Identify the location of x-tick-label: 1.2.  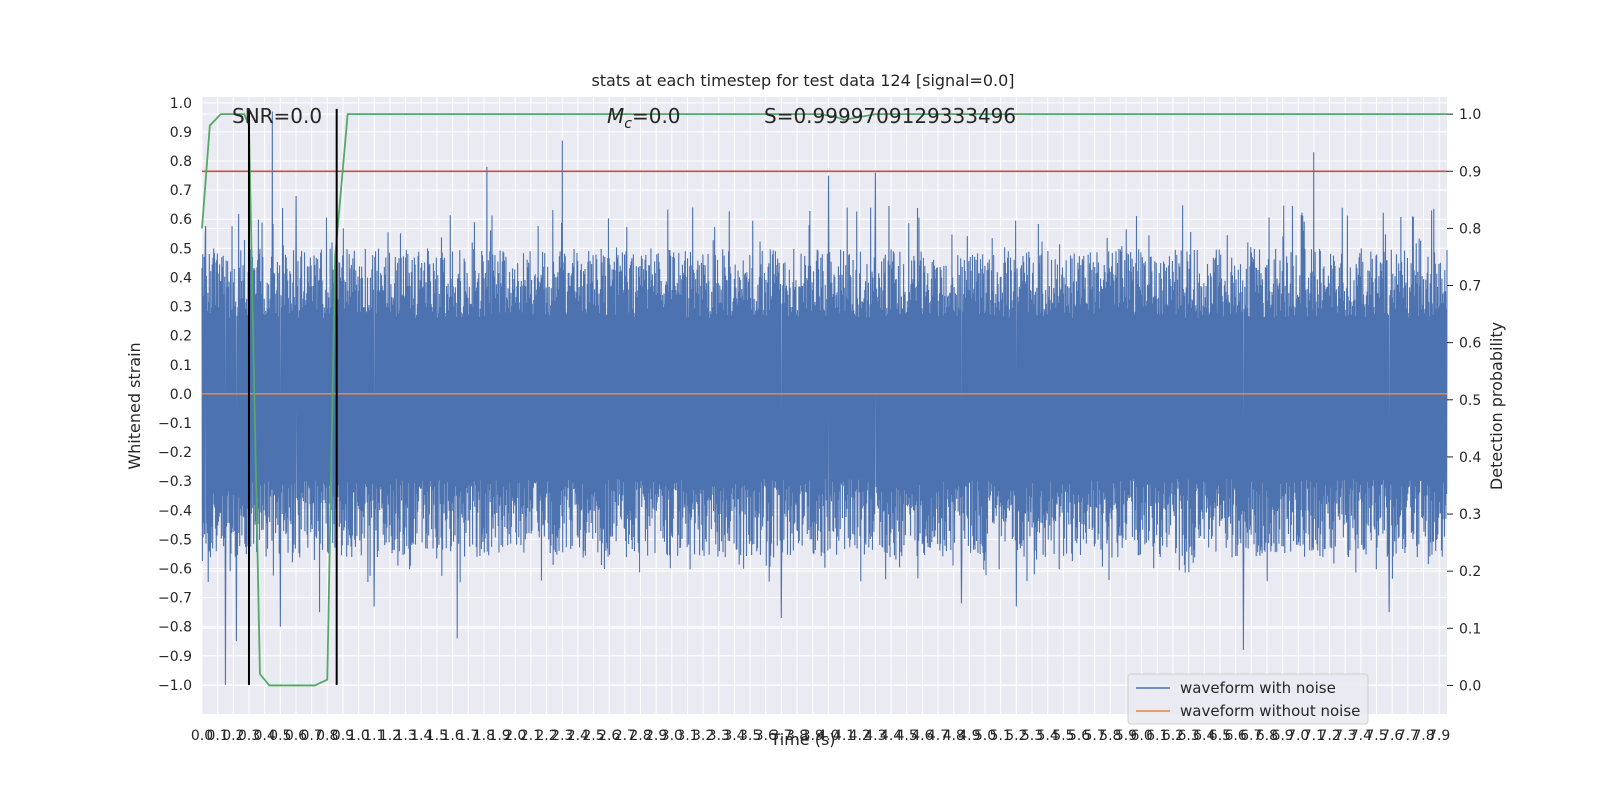
(390, 736).